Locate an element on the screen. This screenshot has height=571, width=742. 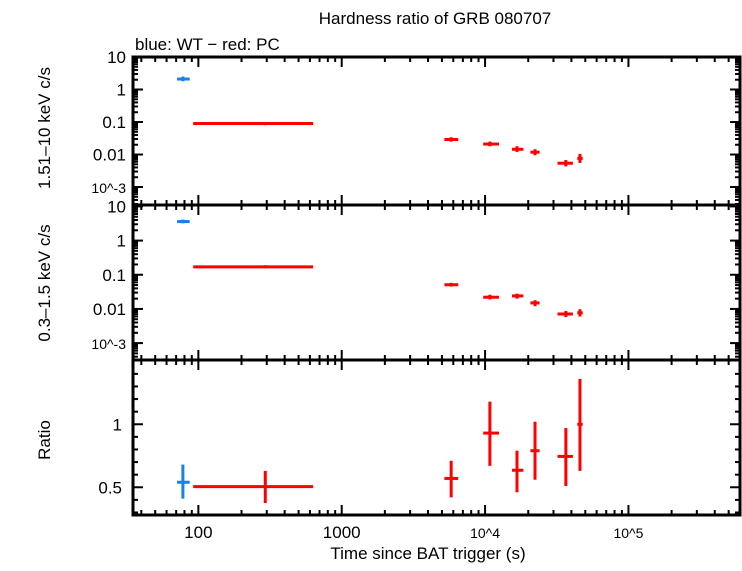
x-tick-label: 100 is located at coordinates (198, 532).